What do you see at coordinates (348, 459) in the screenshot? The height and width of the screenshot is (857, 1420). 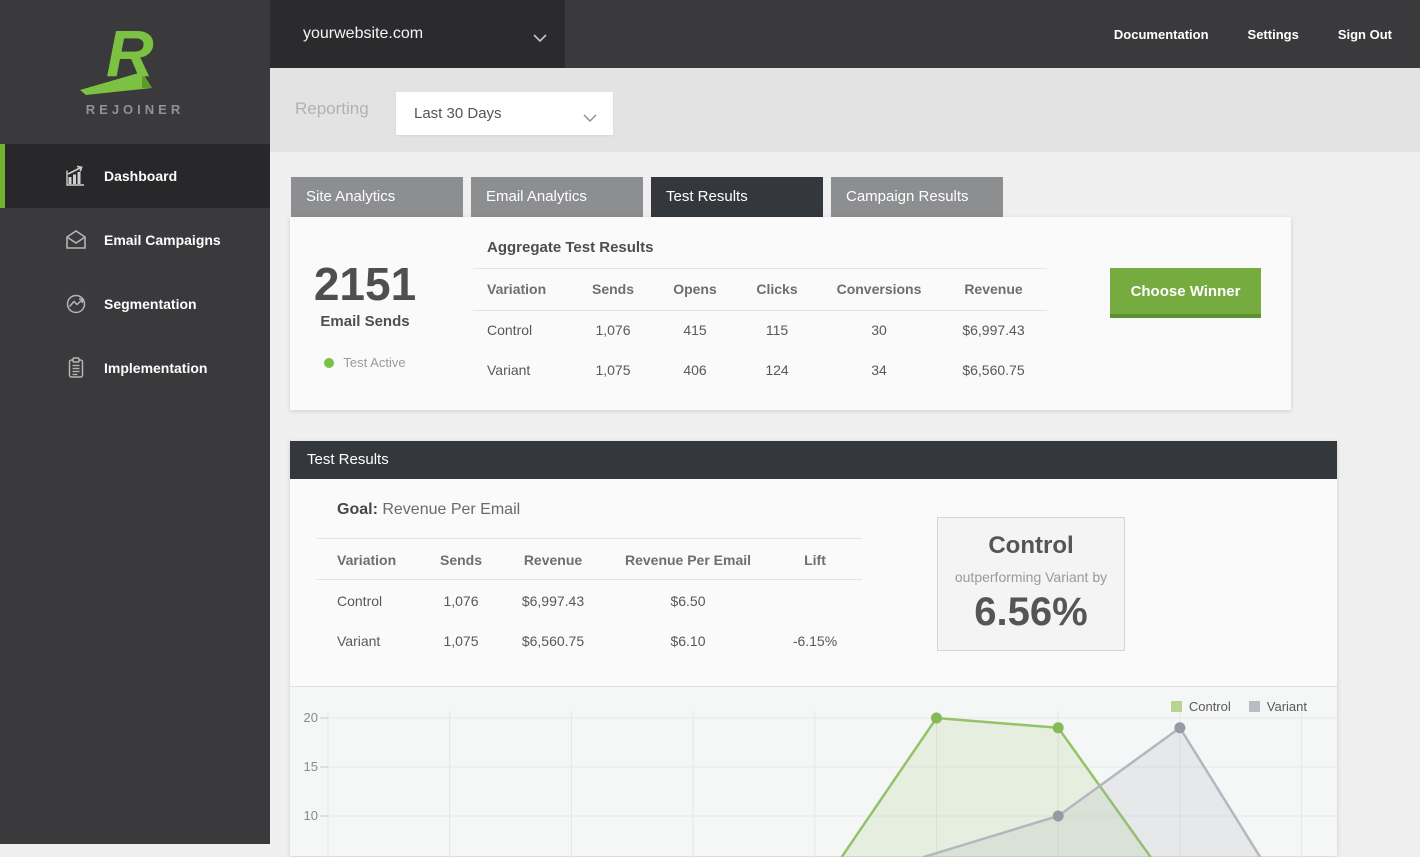 I see `section-title: Test Results` at bounding box center [348, 459].